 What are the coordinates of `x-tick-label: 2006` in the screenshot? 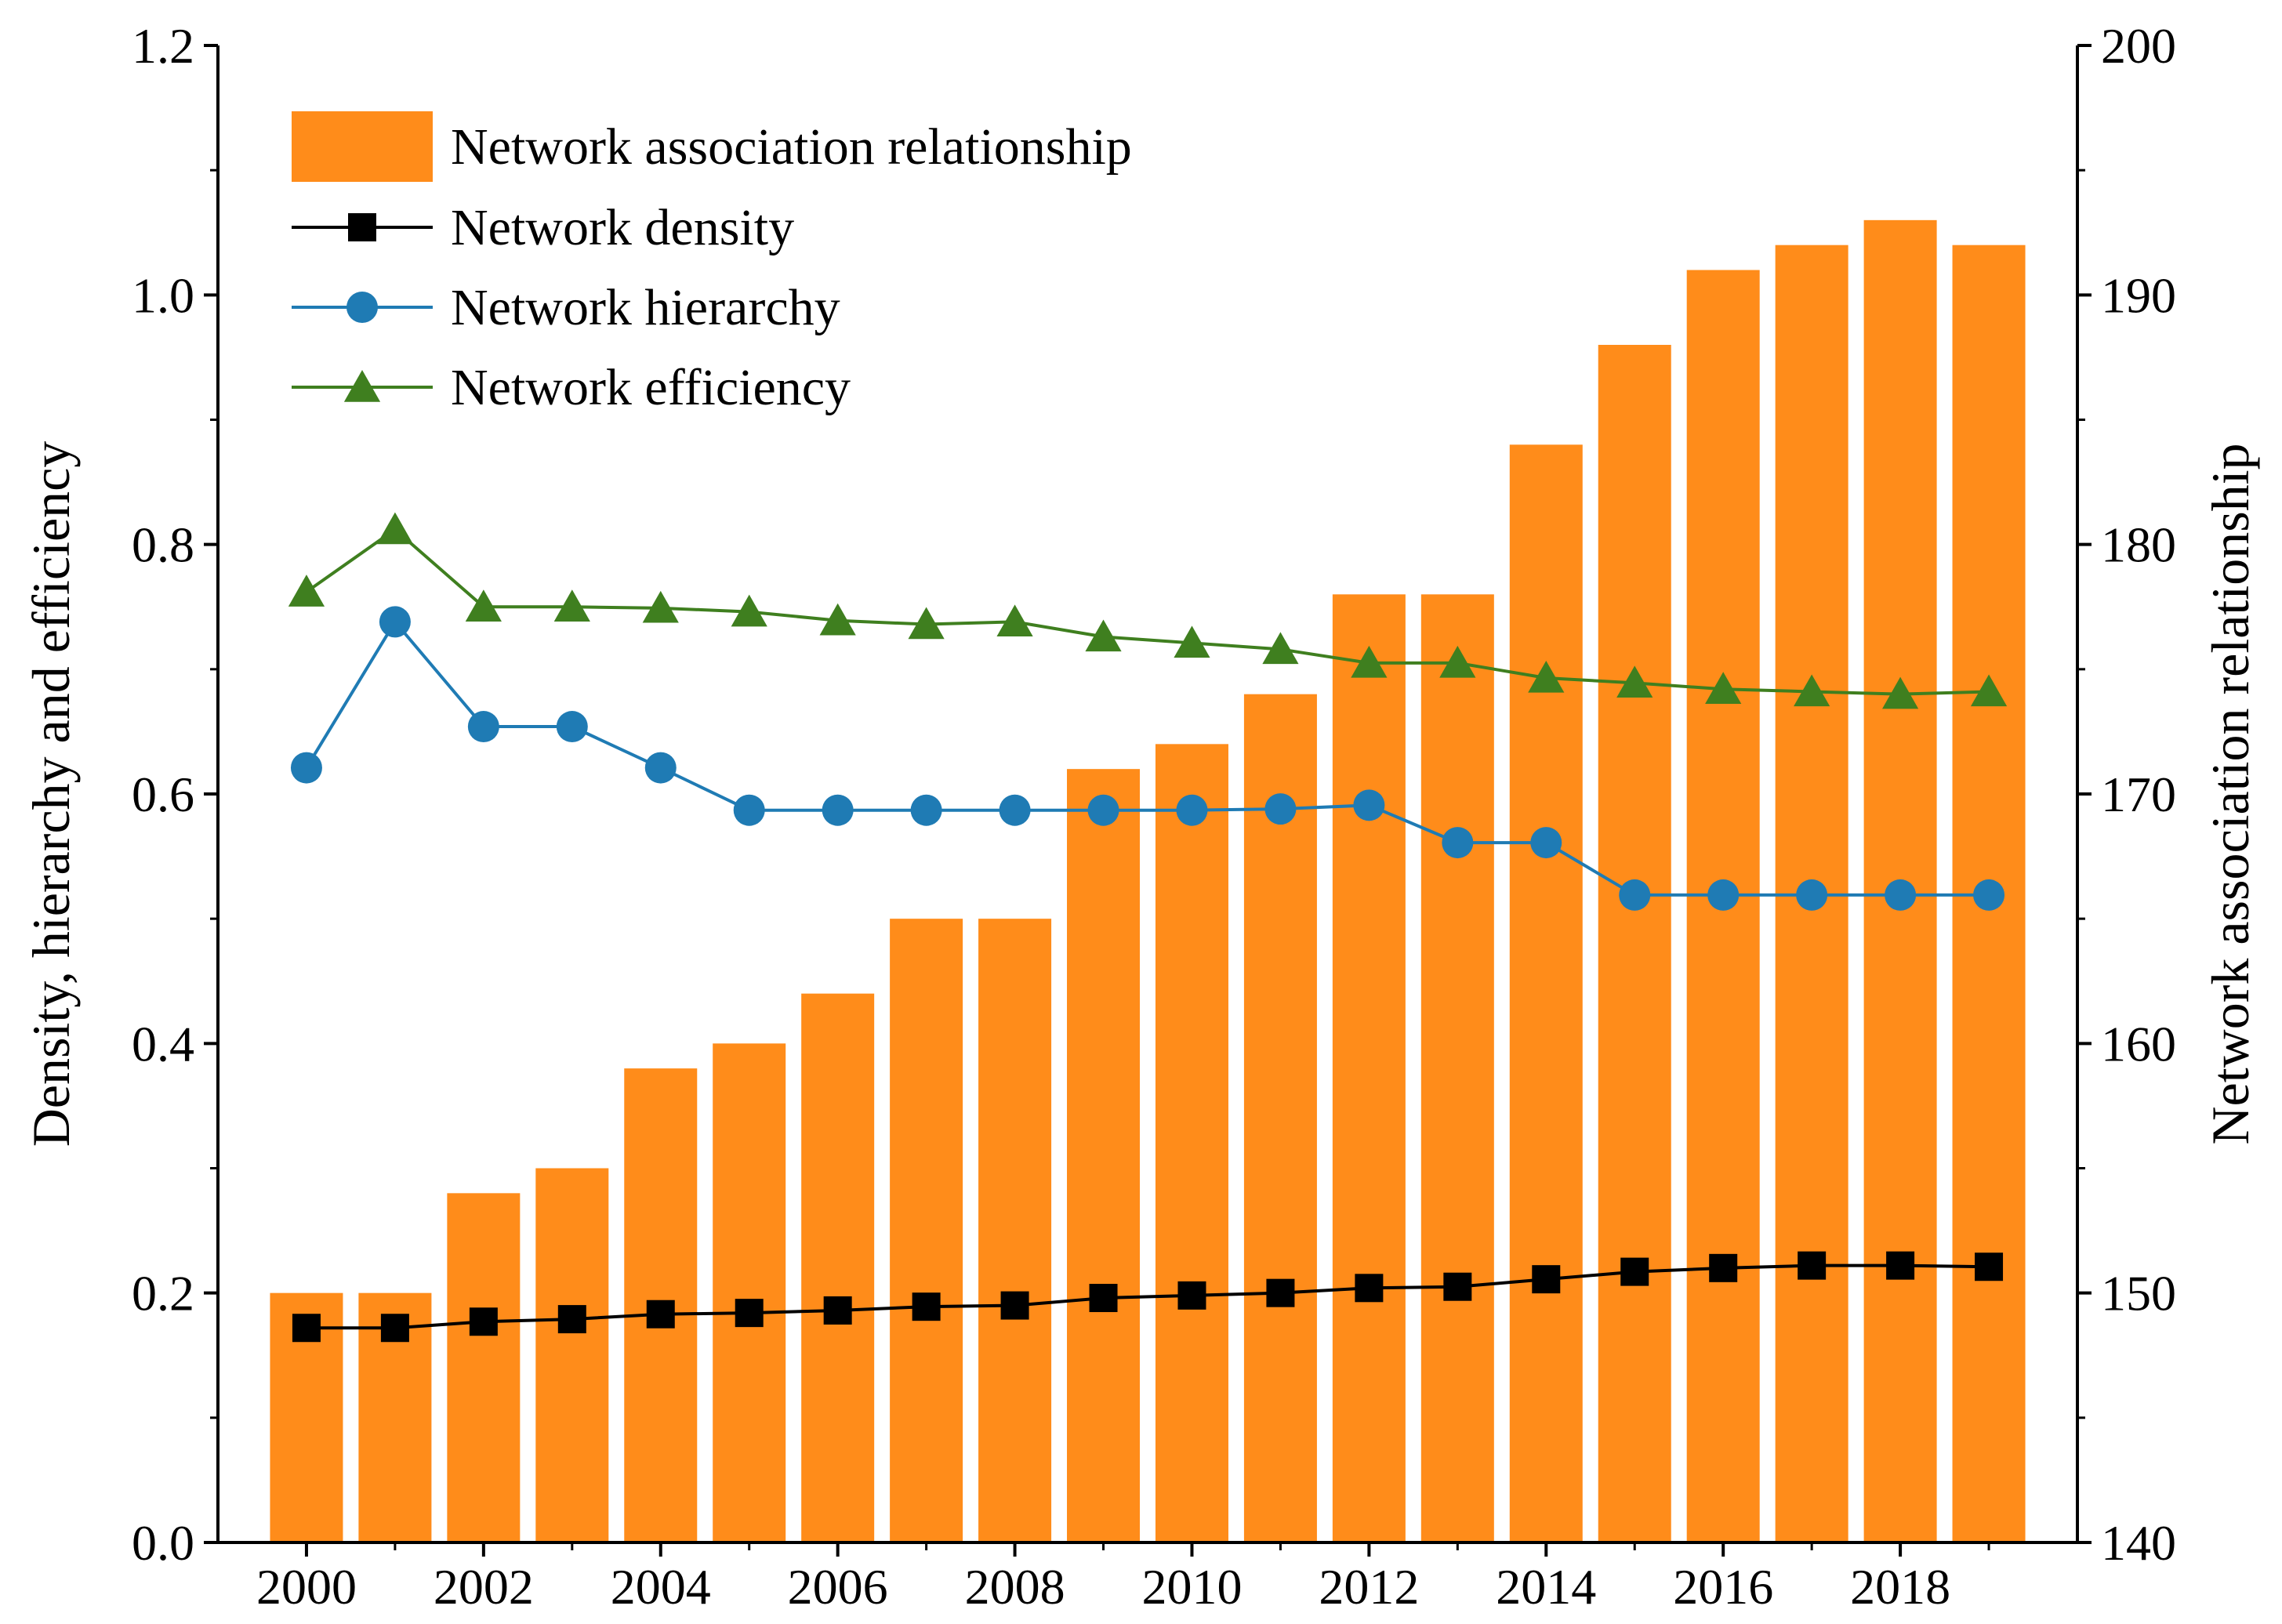 It's located at (838, 1587).